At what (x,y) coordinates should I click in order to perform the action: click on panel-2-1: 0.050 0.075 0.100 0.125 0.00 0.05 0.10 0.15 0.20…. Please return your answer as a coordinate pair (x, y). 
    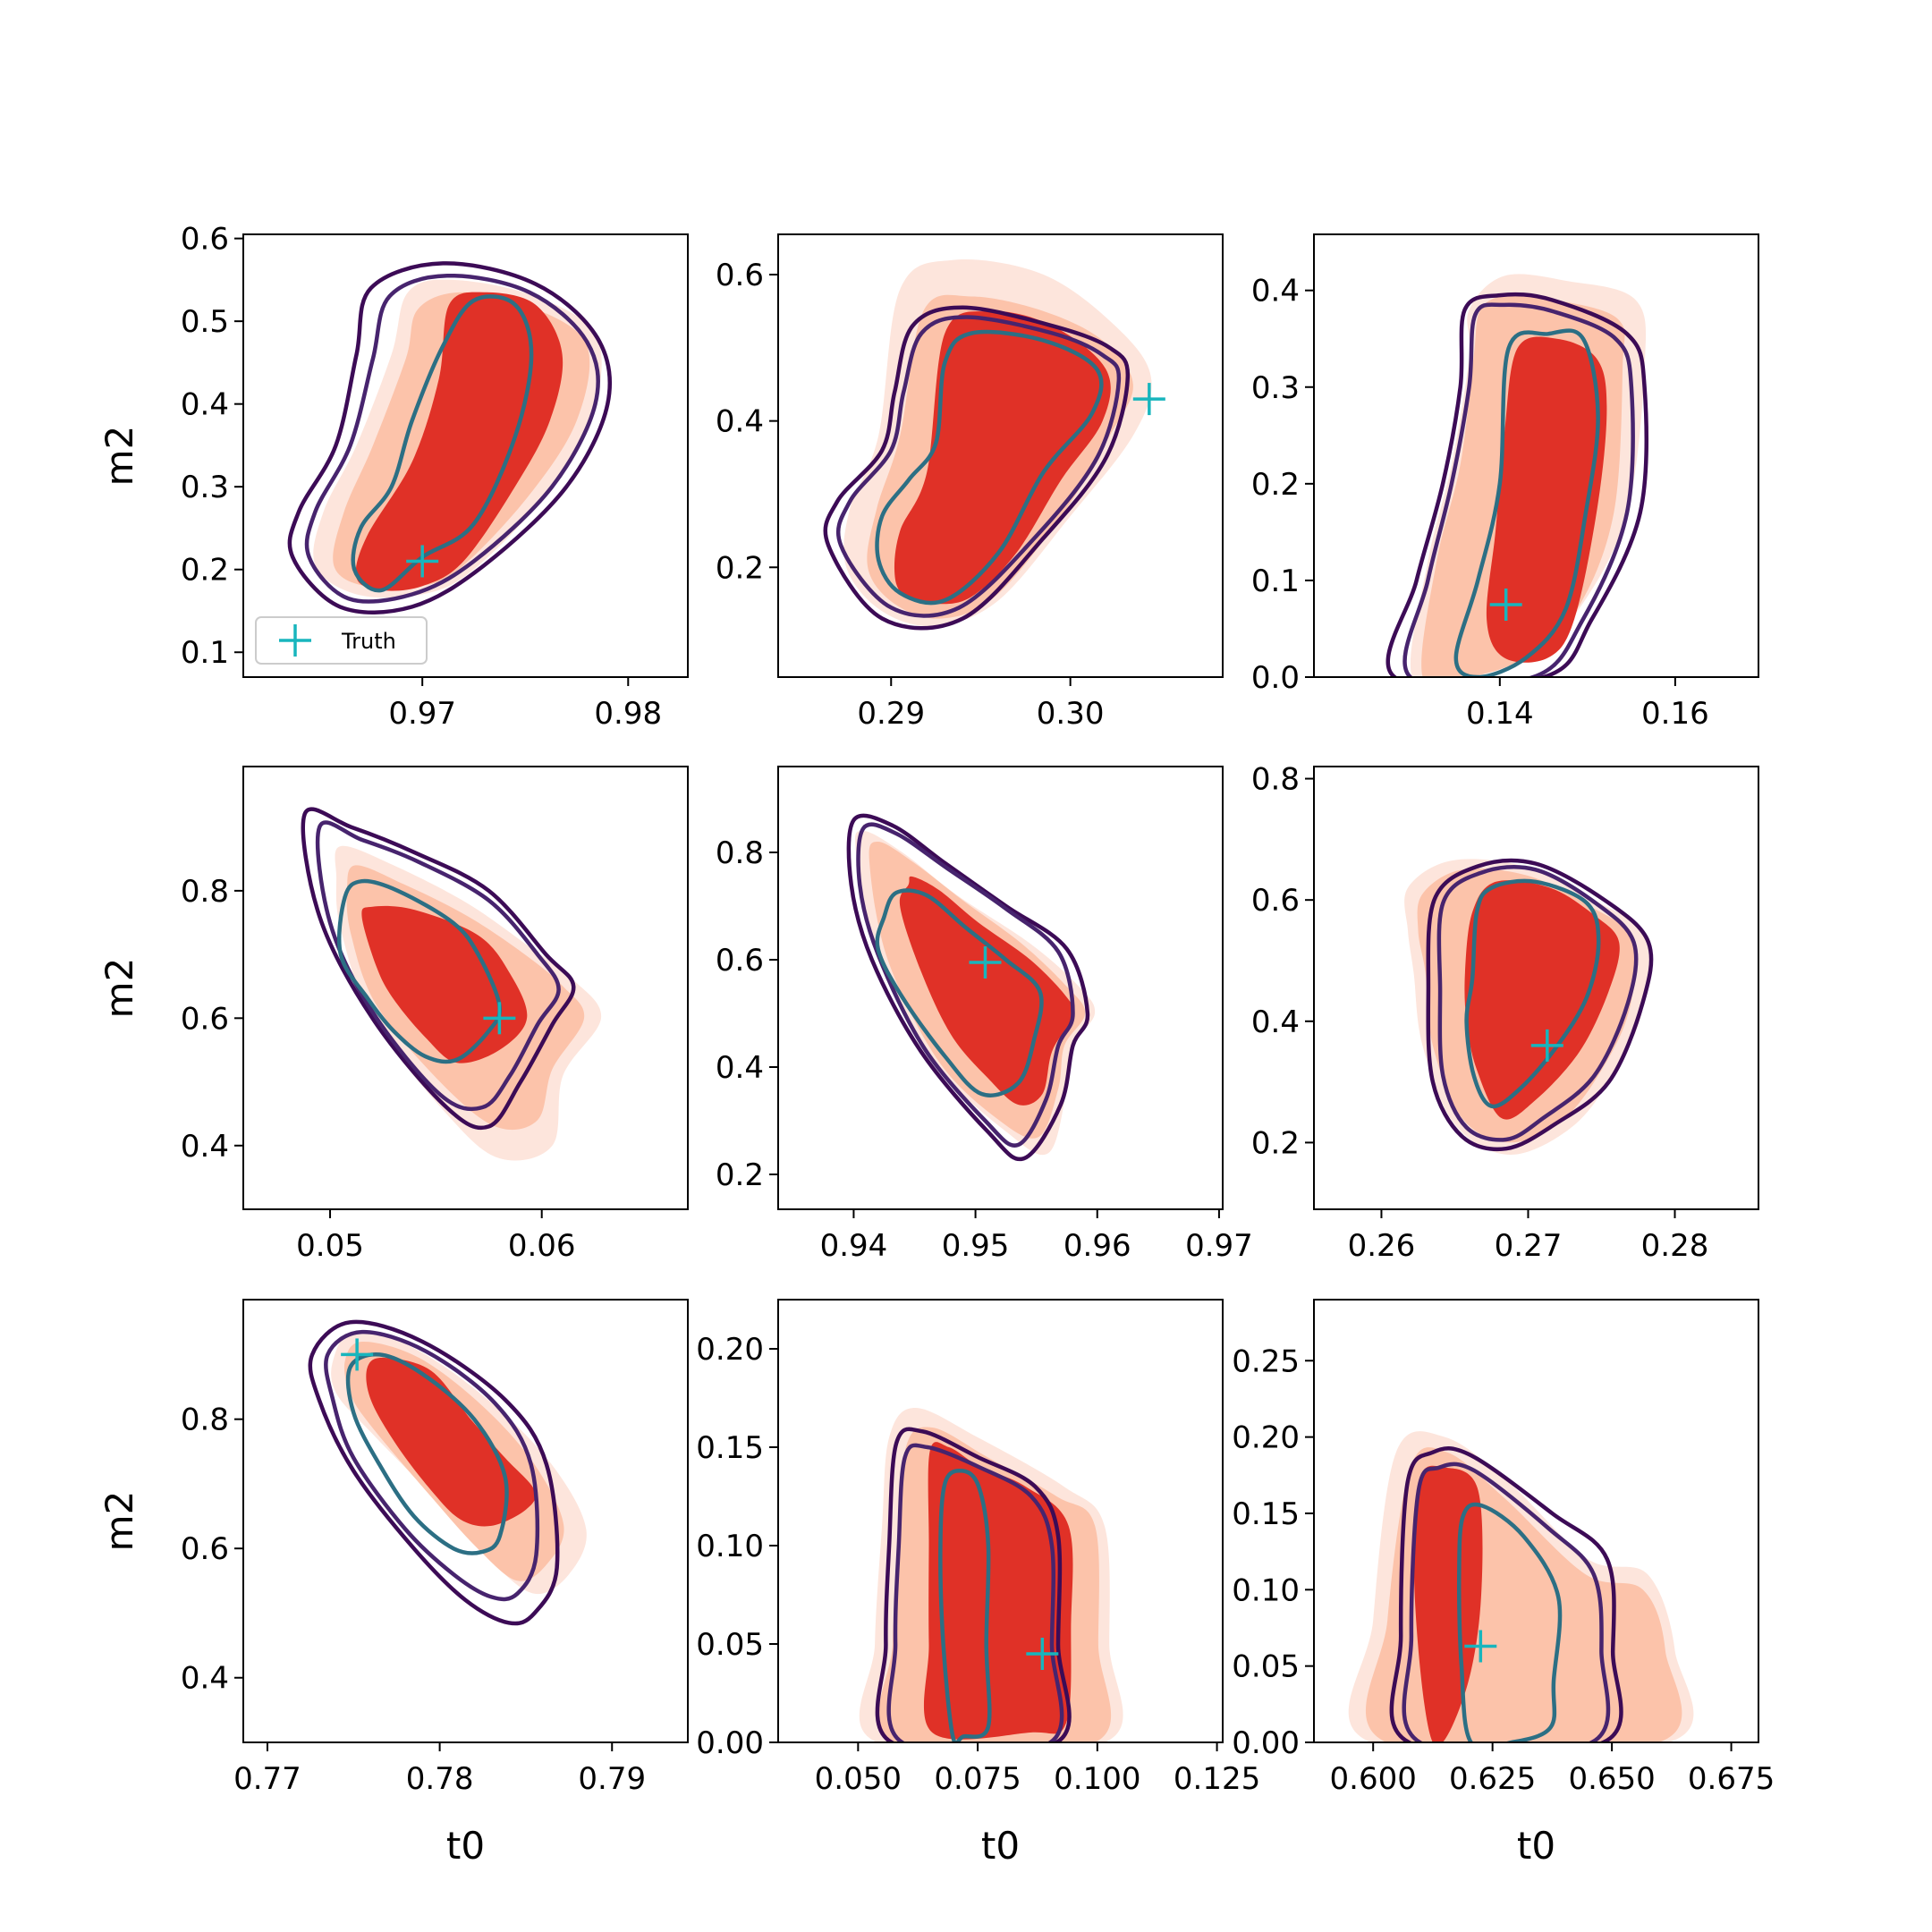
    Looking at the image, I should click on (978, 1583).